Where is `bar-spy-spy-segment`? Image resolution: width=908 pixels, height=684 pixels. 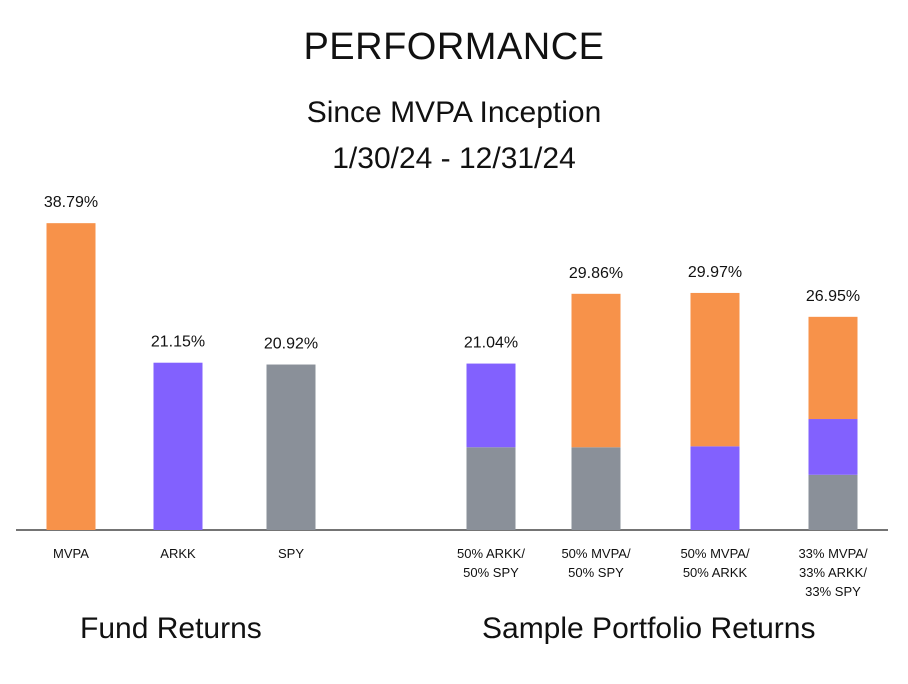
bar-spy-spy-segment is located at coordinates (291, 447).